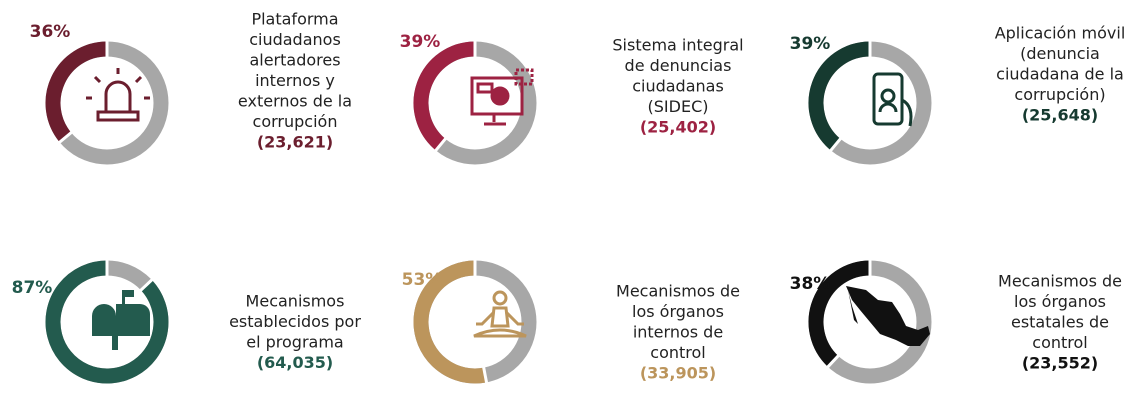 This screenshot has height=418, width=1144. Describe the element at coordinates (295, 39) in the screenshot. I see `category-label: ciudadanos` at that location.